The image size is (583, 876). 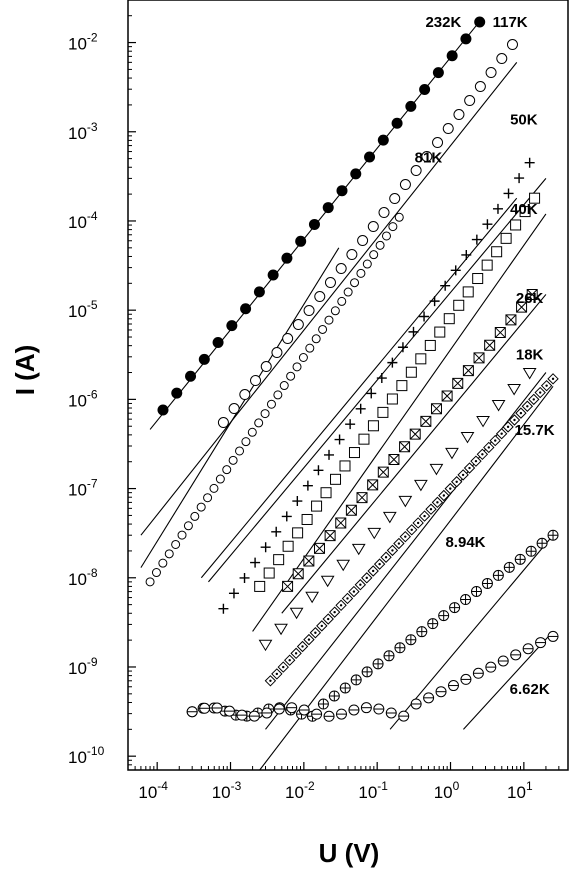 What do you see at coordinates (456, 786) in the screenshot?
I see `x-tick-exponent: 0` at bounding box center [456, 786].